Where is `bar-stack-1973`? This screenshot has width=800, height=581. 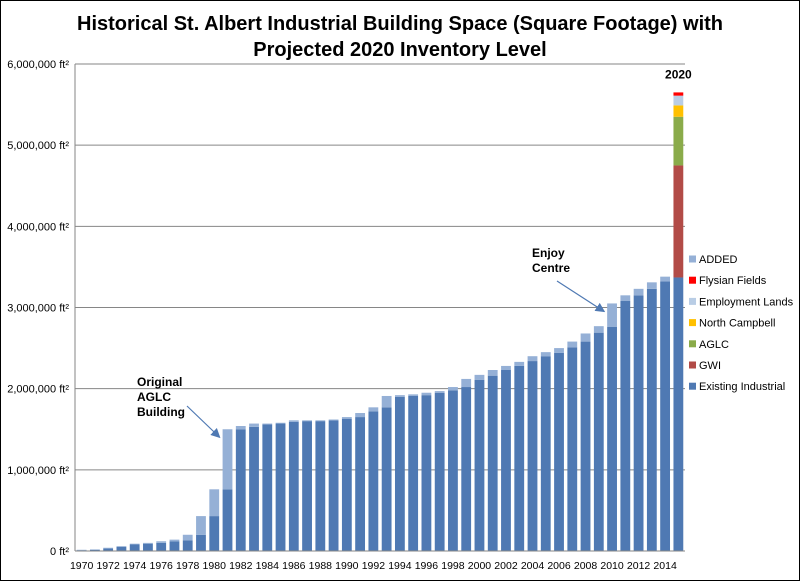
bar-stack-1973 is located at coordinates (121, 548).